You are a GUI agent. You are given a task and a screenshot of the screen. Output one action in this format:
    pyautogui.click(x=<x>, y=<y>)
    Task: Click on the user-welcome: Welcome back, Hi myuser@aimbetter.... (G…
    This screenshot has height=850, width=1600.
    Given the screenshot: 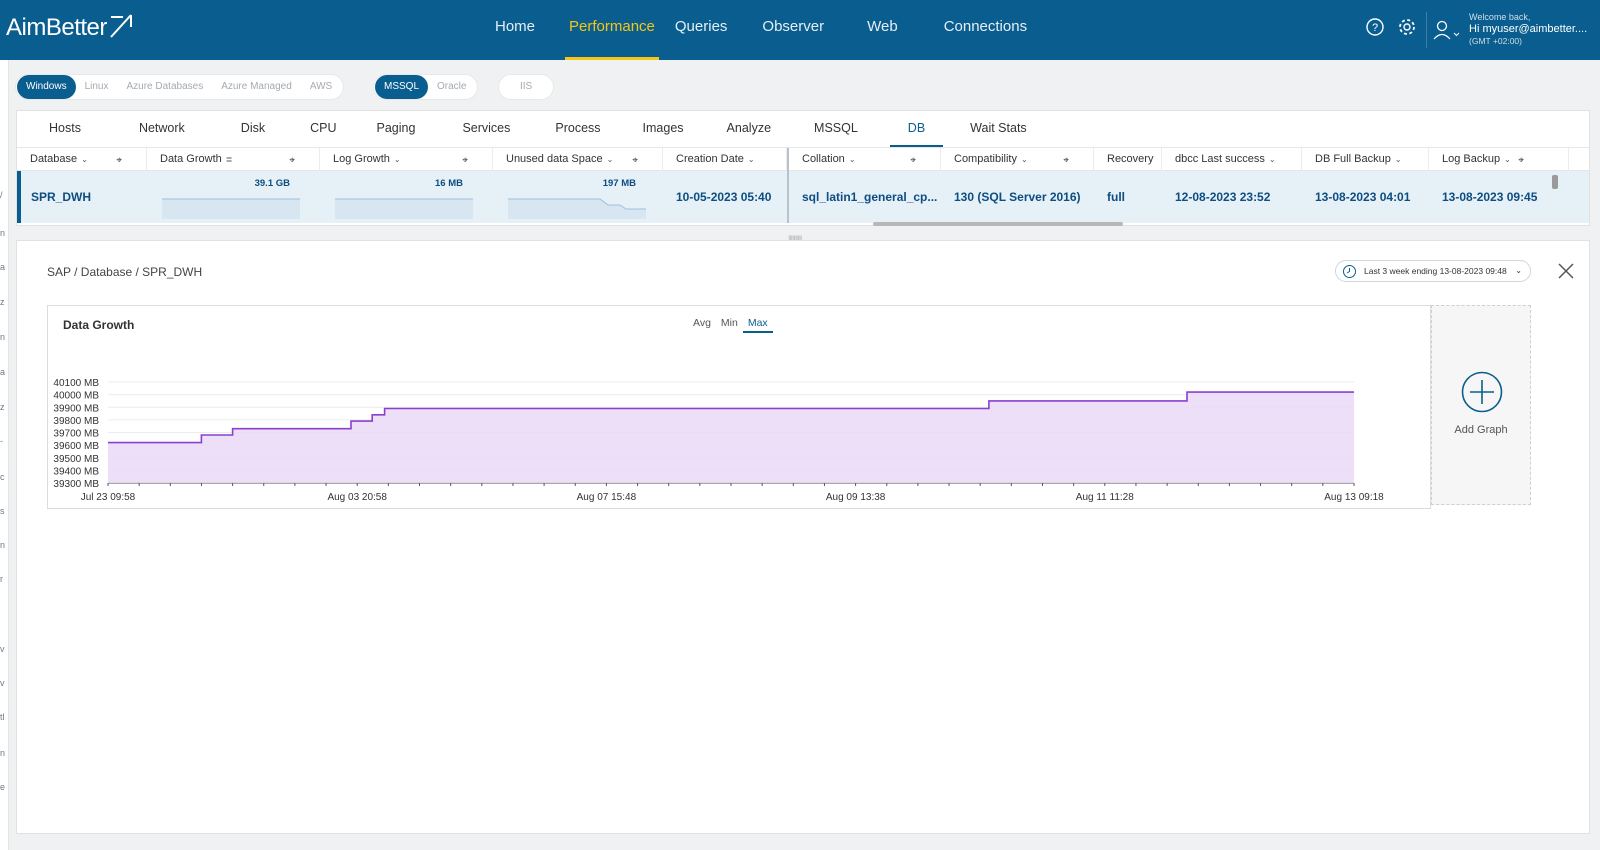 What is the action you would take?
    pyautogui.click(x=1528, y=29)
    